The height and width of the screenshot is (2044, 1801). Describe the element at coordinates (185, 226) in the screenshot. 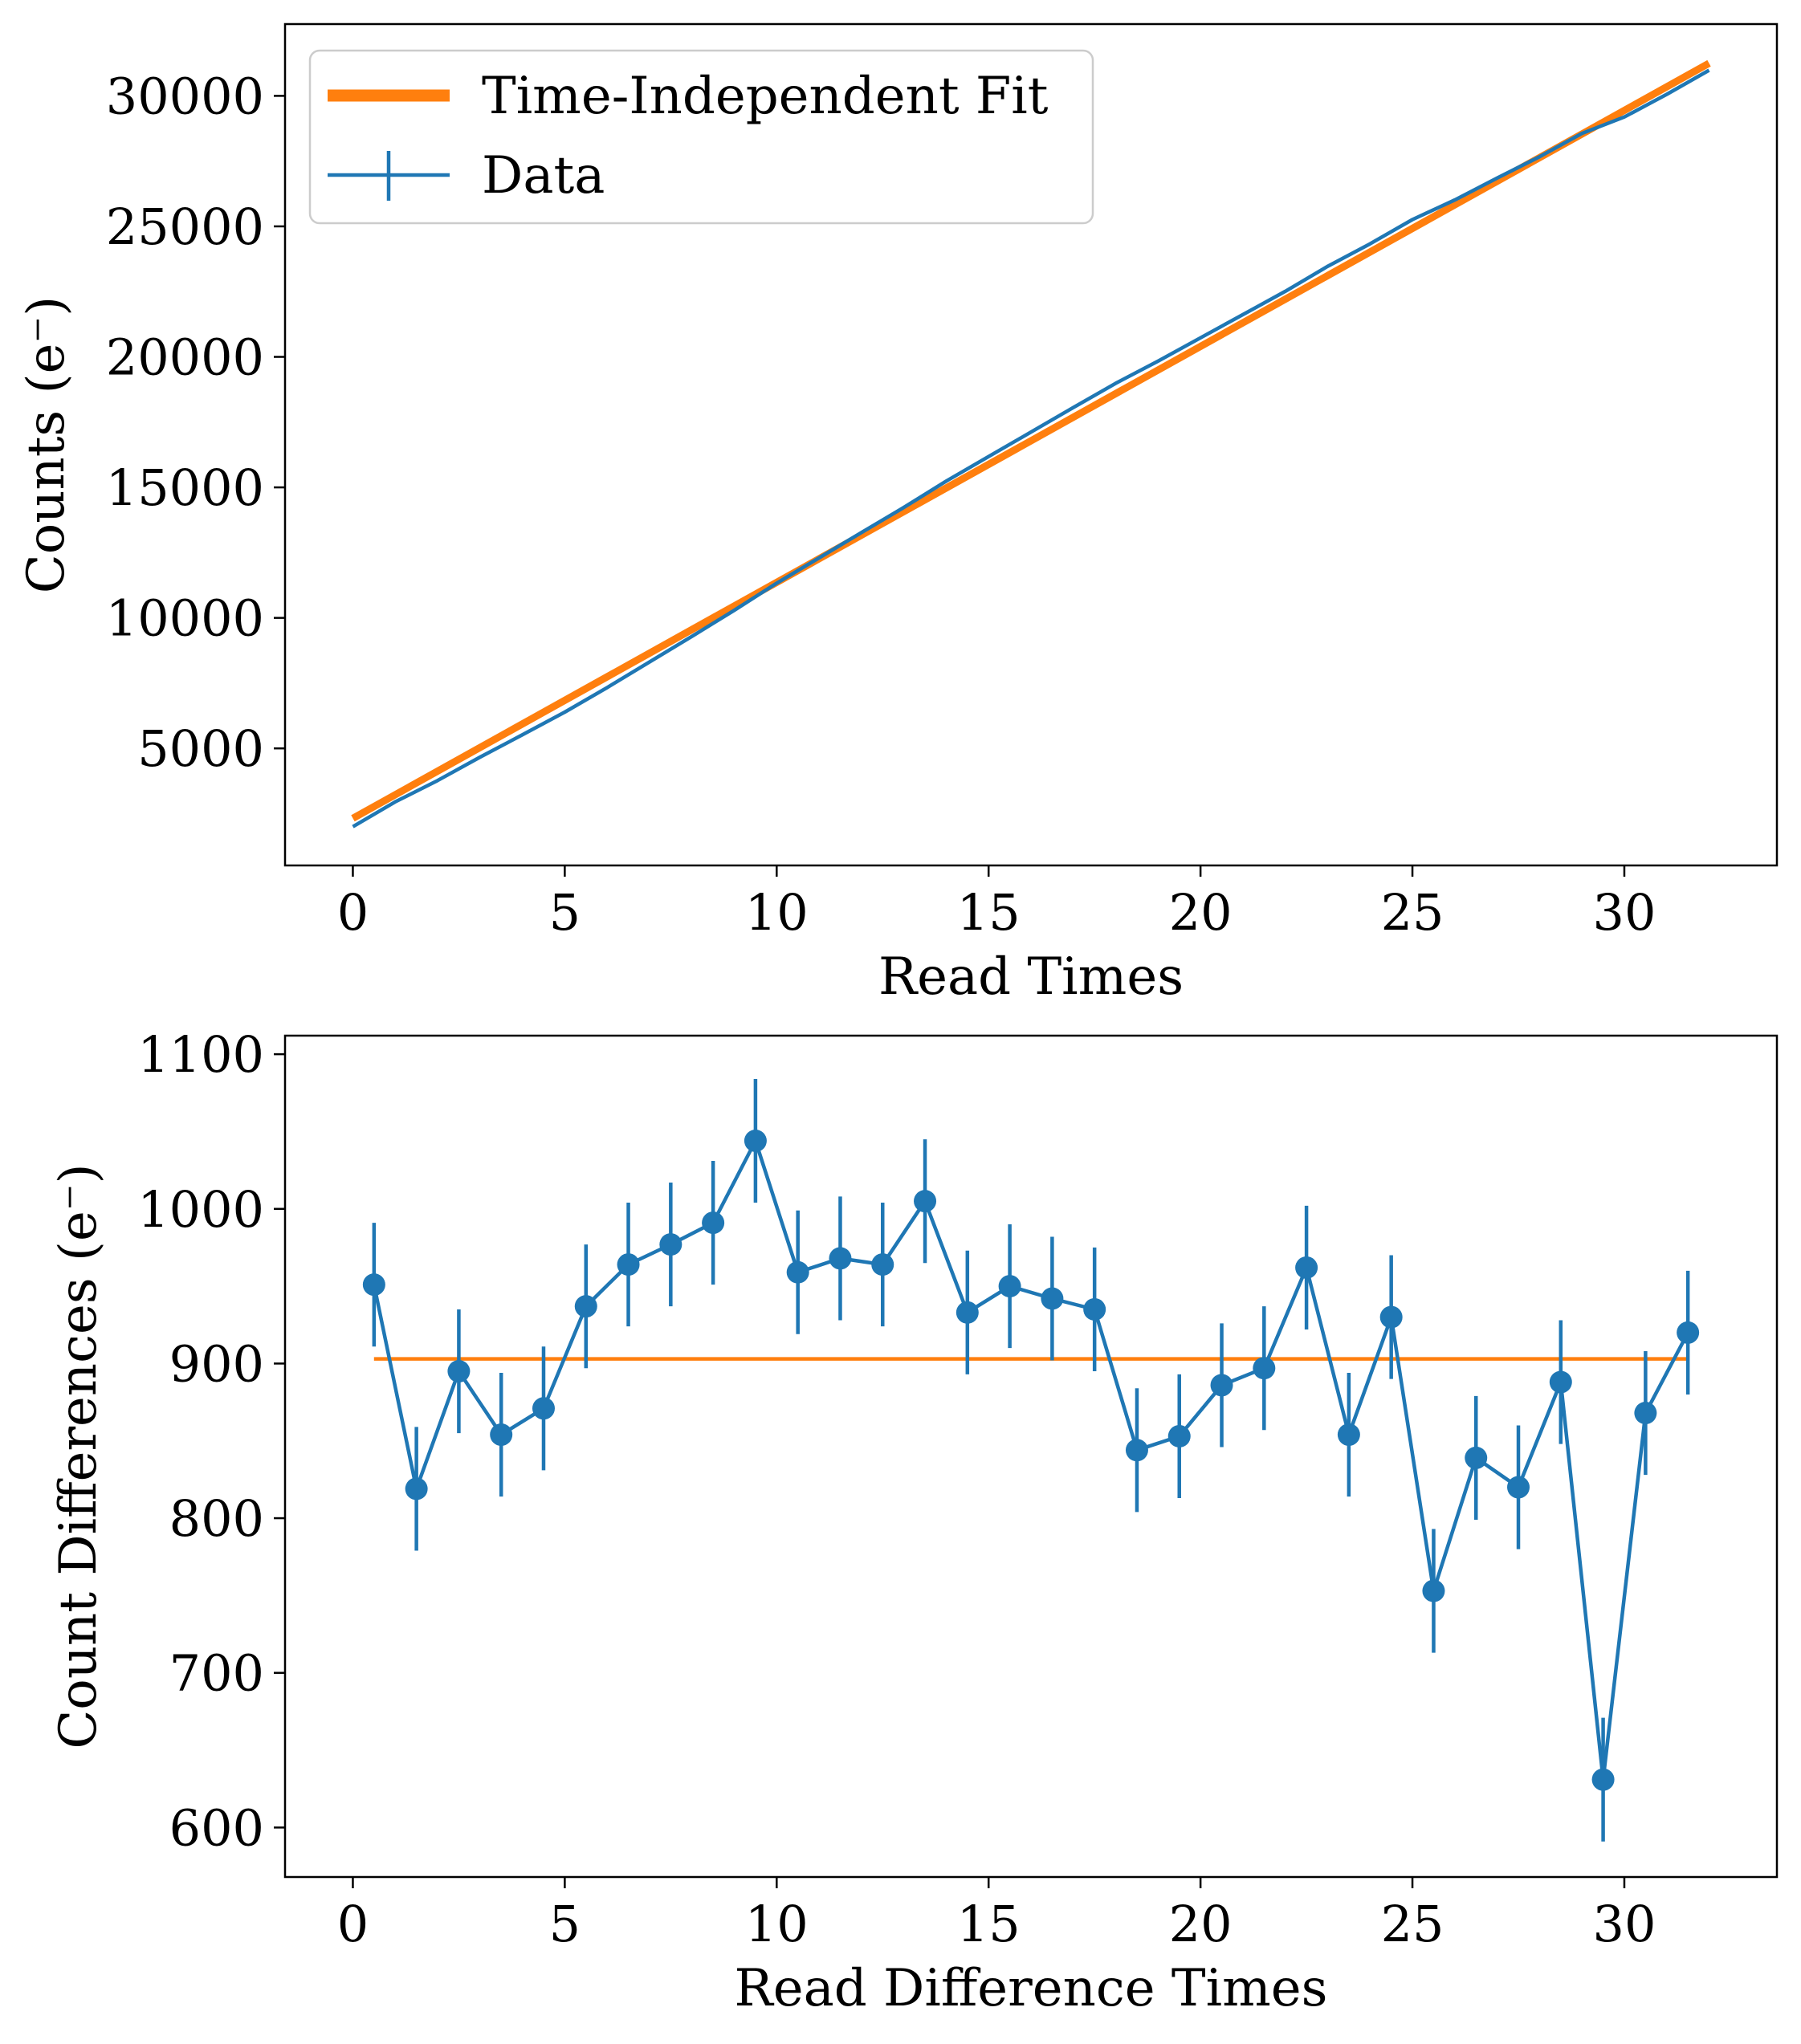

I see `y-tick-label: 25000` at that location.